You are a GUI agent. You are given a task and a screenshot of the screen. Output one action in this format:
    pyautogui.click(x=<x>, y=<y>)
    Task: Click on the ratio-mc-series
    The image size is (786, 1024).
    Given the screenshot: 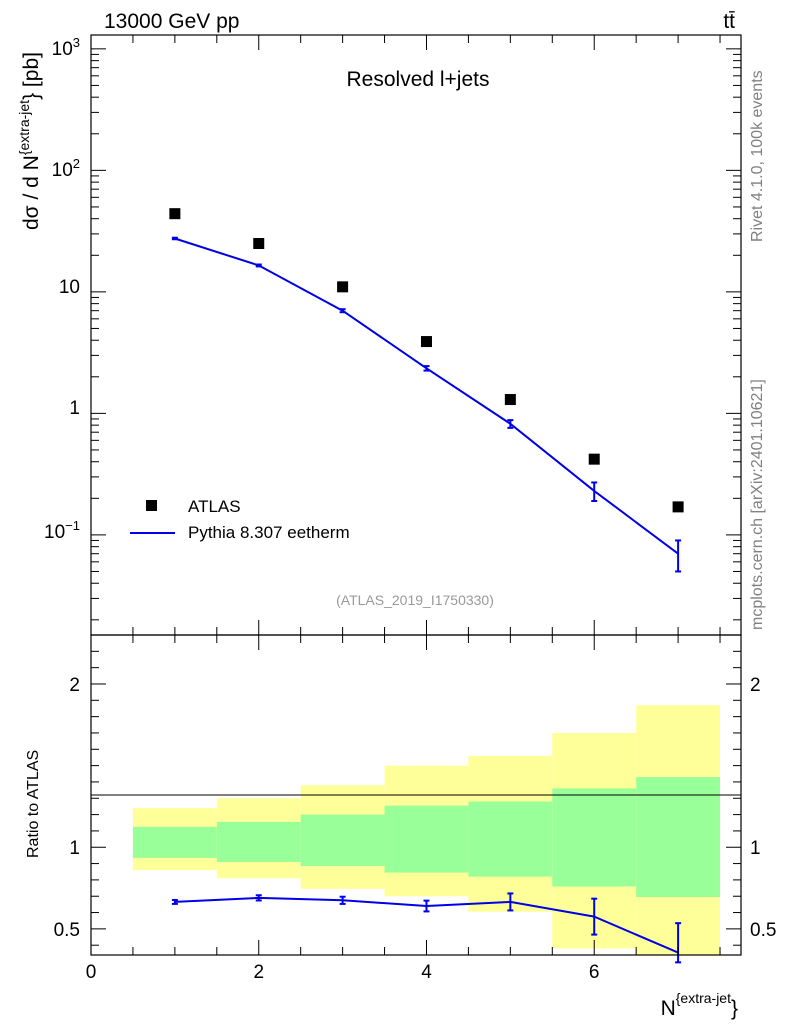 What is the action you would take?
    pyautogui.click(x=426, y=928)
    